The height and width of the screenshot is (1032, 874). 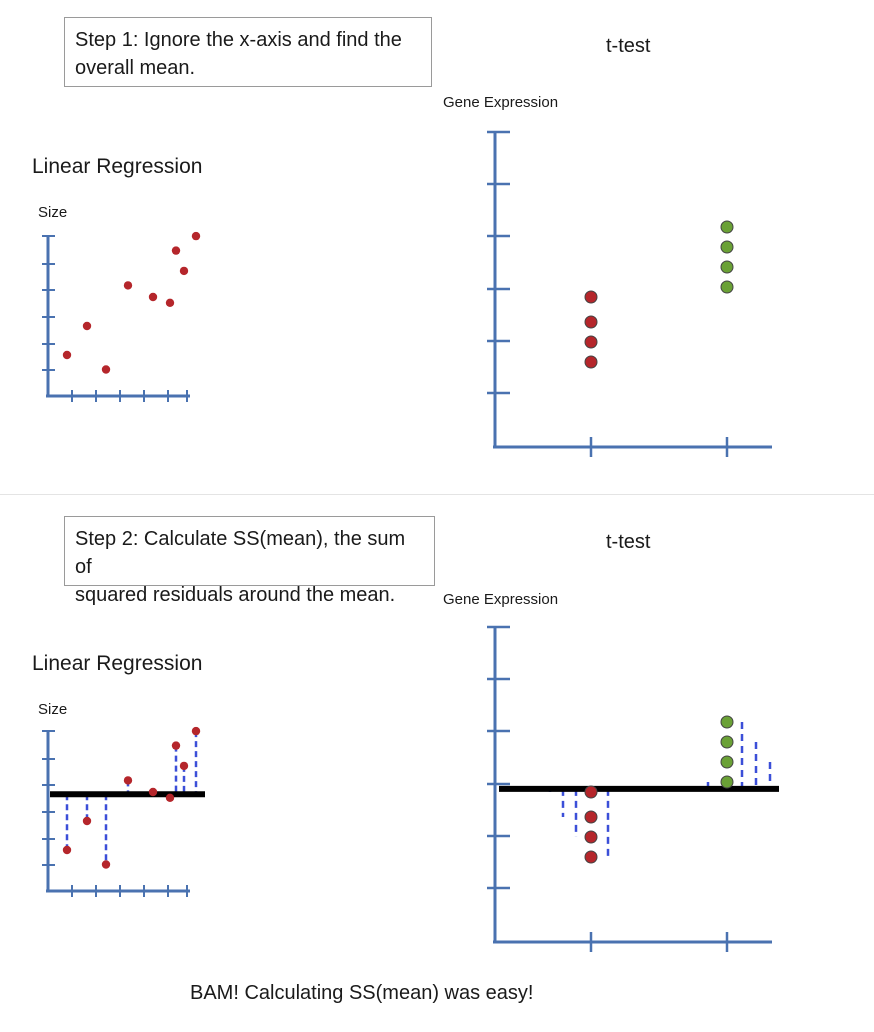 I want to click on footer-bam-text: BAM! Calculating SS(mean) was easy!, so click(x=362, y=993).